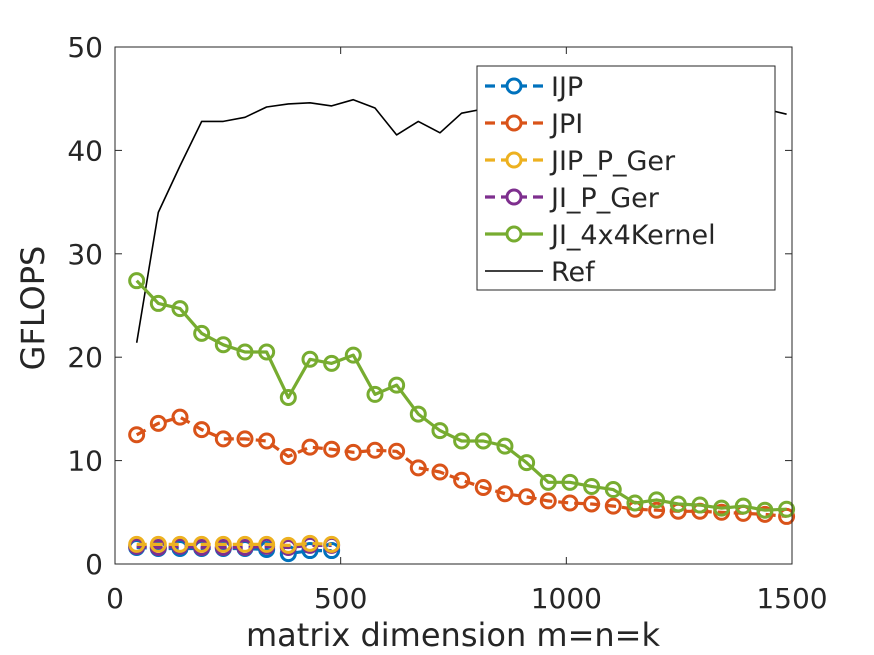  I want to click on legend-label: JI_P_Ger, so click(604, 198).